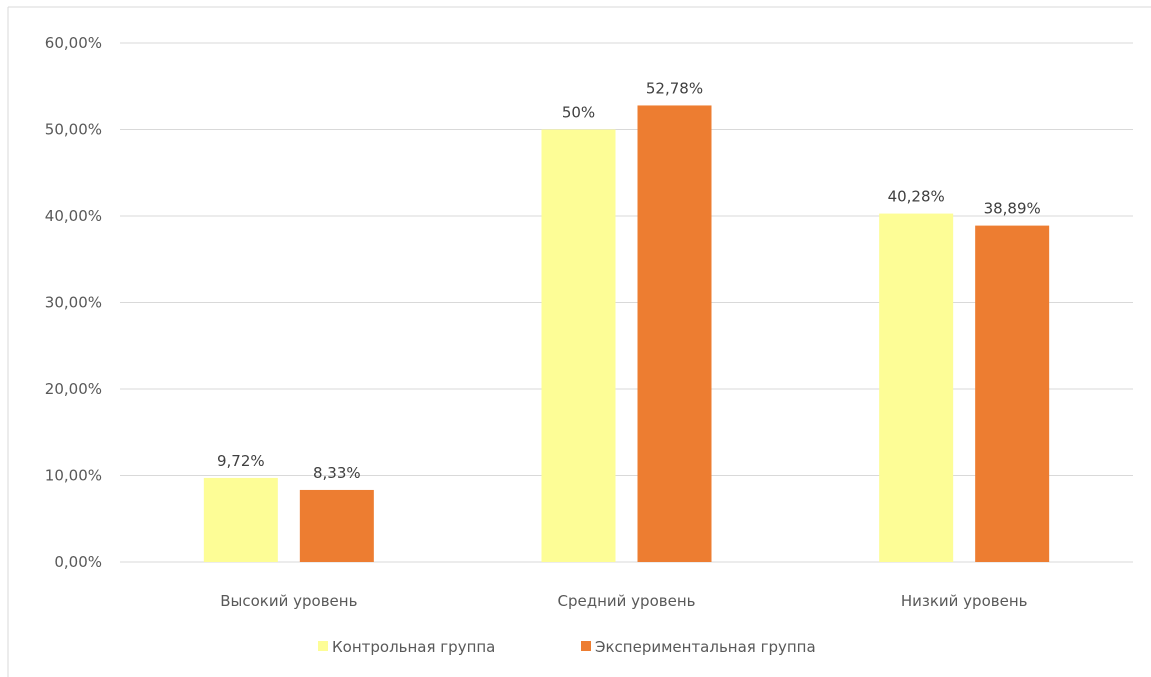 This screenshot has width=1151, height=677. I want to click on x-category-label: Средний уровень, so click(627, 601).